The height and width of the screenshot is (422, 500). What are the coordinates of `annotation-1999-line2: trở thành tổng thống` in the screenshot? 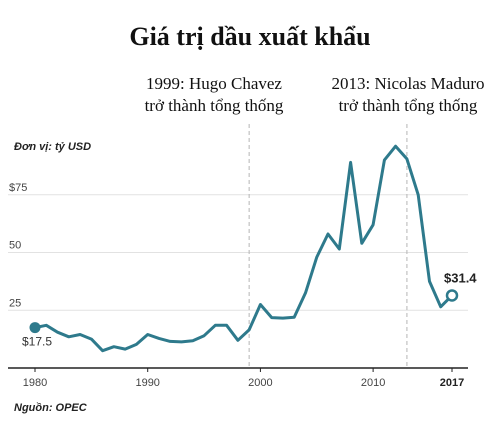 It's located at (214, 105).